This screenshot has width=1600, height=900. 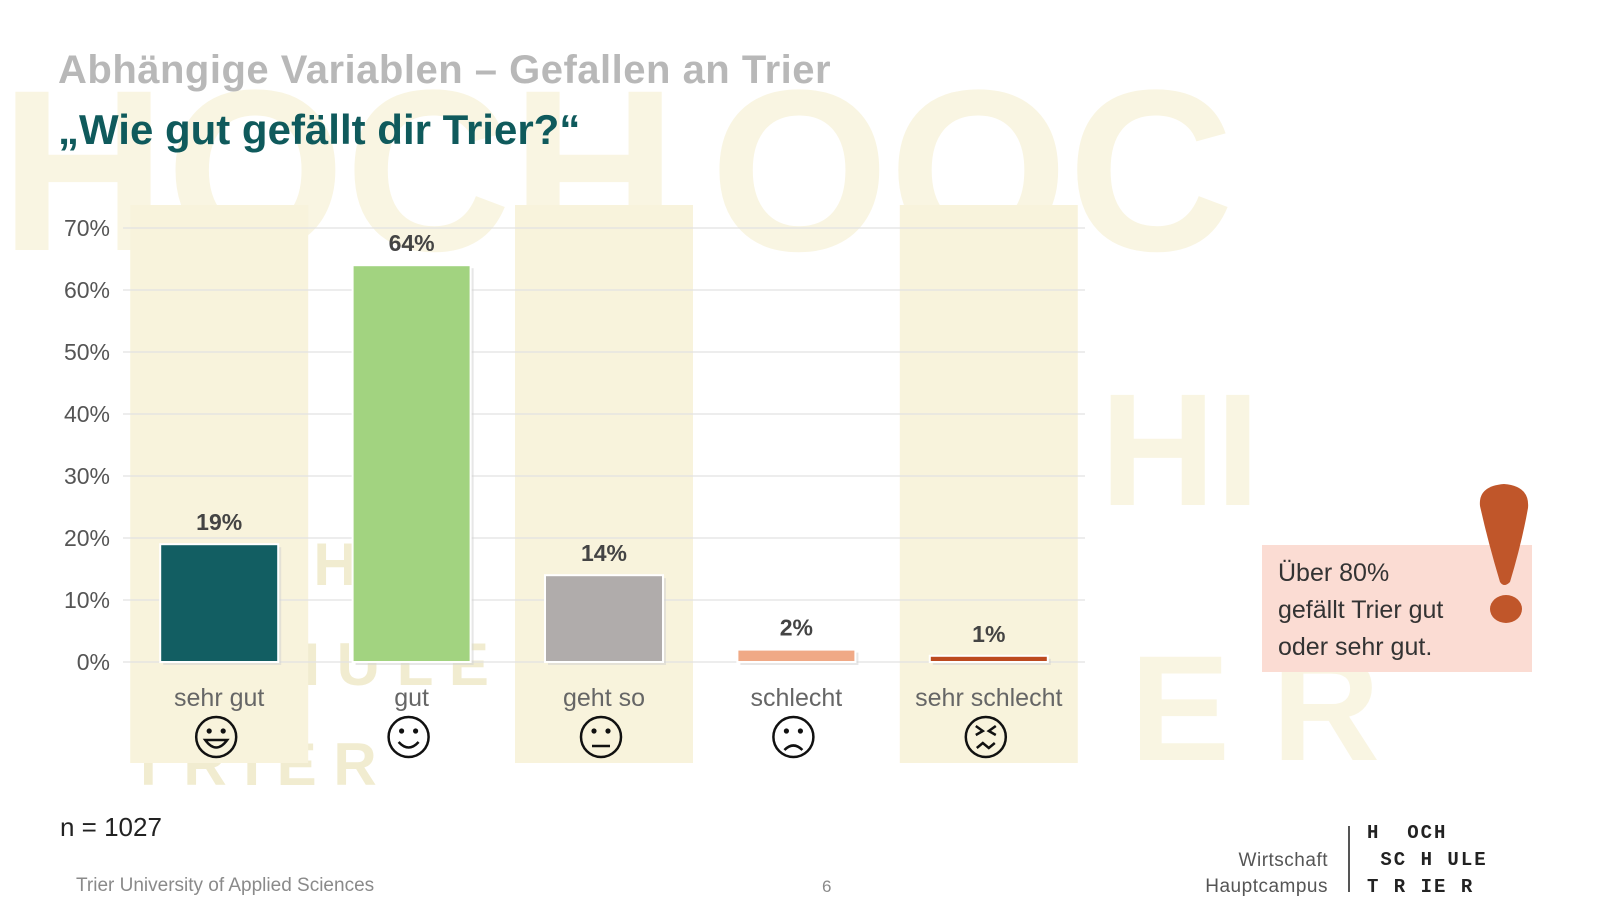 What do you see at coordinates (87, 600) in the screenshot?
I see `y-tick-label: 10%` at bounding box center [87, 600].